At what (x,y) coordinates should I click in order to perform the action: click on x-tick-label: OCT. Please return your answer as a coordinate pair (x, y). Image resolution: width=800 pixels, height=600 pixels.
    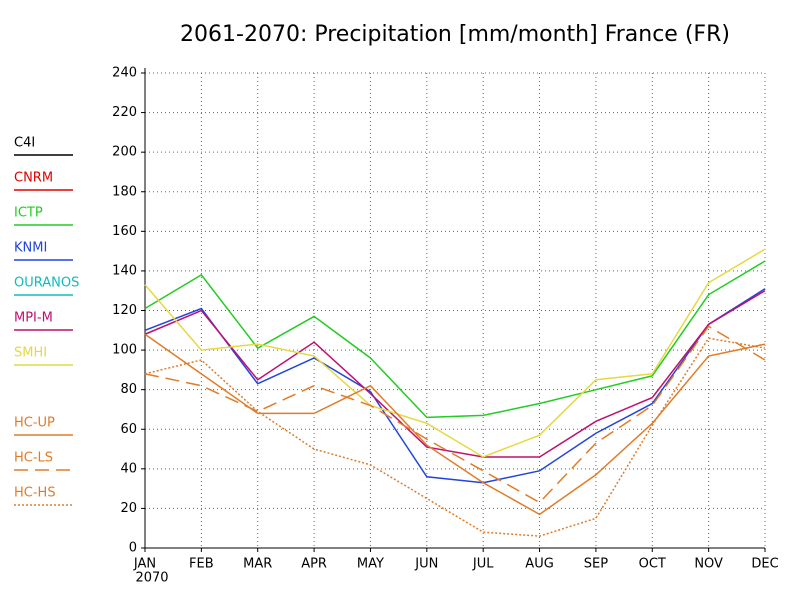
    Looking at the image, I should click on (652, 564).